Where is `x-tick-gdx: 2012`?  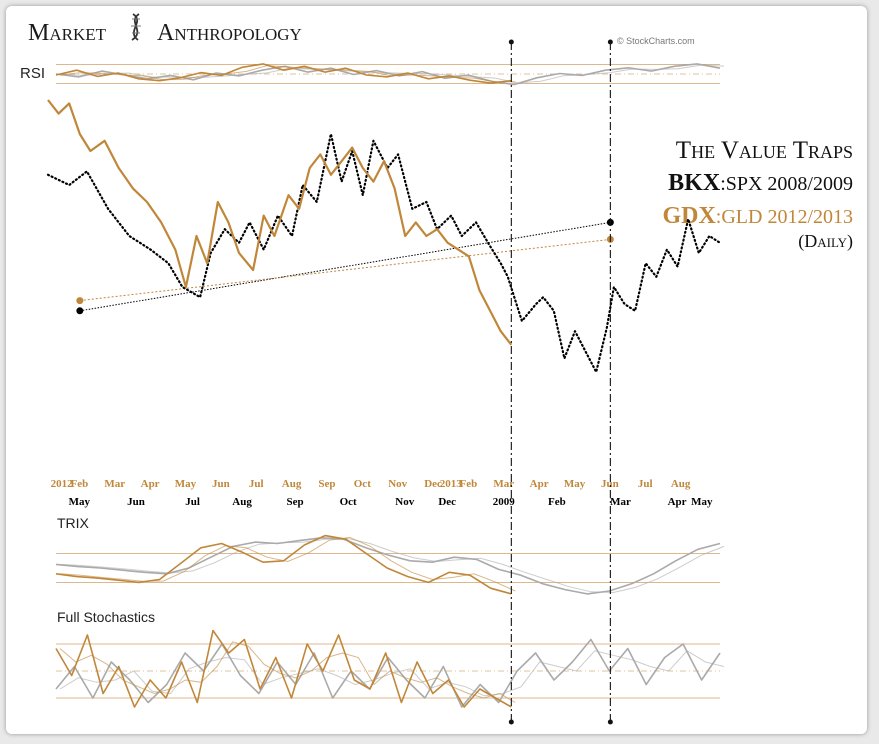
x-tick-gdx: 2012 is located at coordinates (62, 484).